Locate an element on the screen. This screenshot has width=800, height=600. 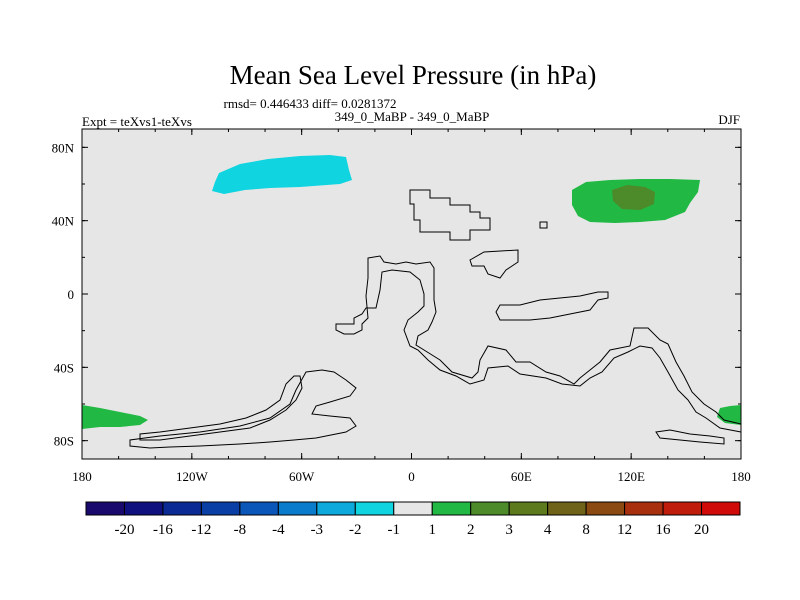
anomaly-positive-south-west is located at coordinates (115, 417).